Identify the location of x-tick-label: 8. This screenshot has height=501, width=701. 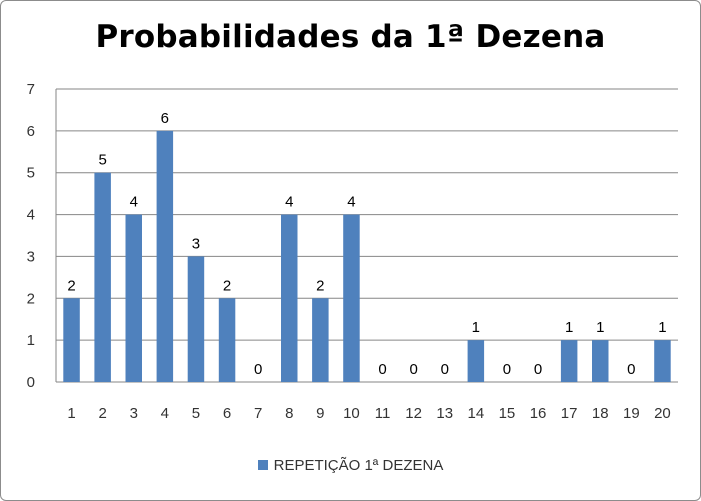
(289, 413).